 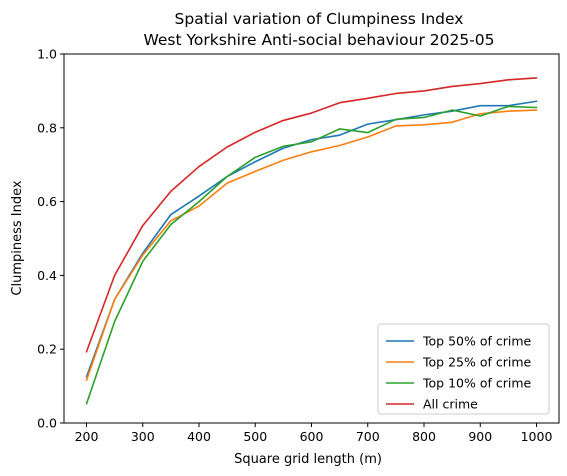 What do you see at coordinates (312, 436) in the screenshot?
I see `x-tick-label: 600` at bounding box center [312, 436].